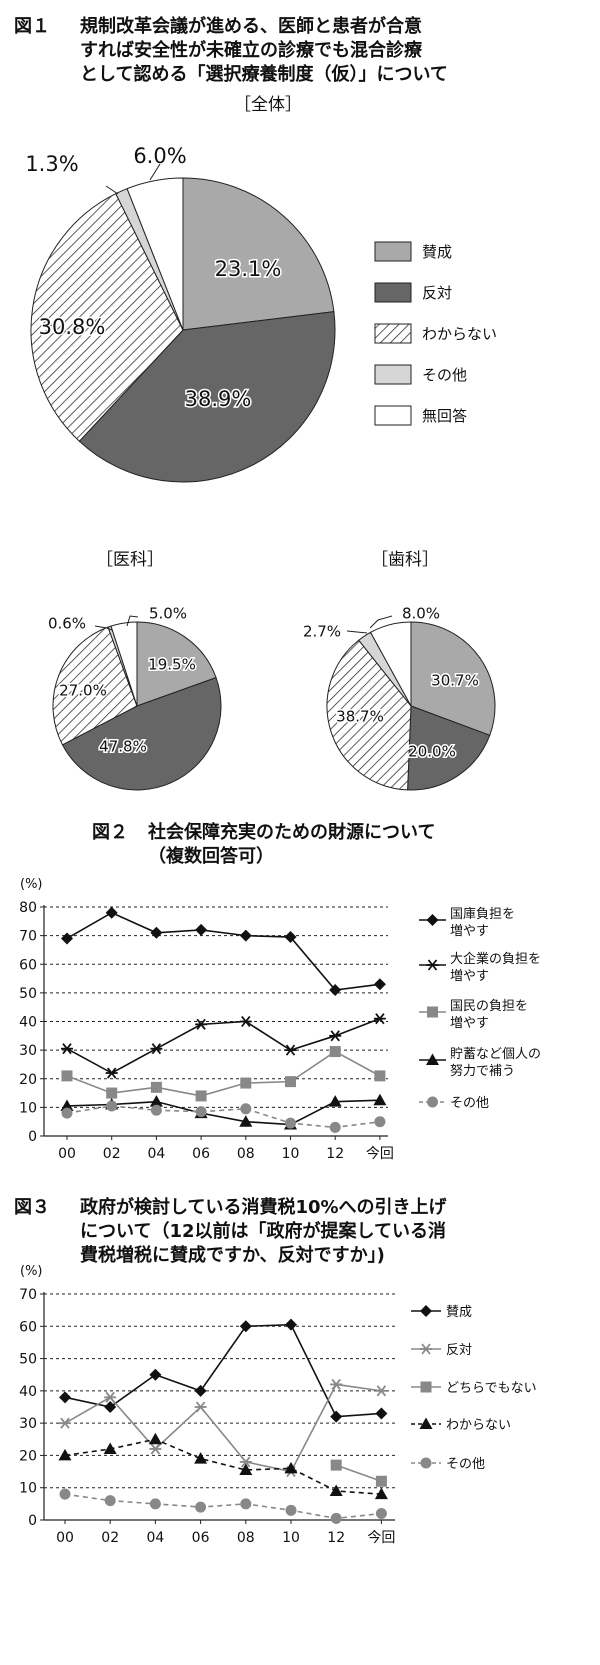  I want to click on x-tick-label: 今回, so click(381, 1538).